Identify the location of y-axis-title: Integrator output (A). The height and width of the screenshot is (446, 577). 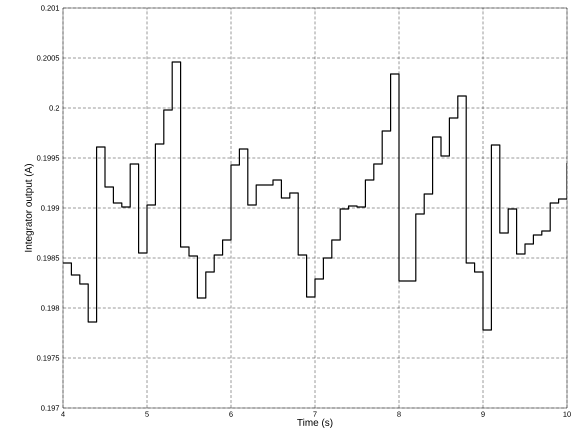
(29, 208).